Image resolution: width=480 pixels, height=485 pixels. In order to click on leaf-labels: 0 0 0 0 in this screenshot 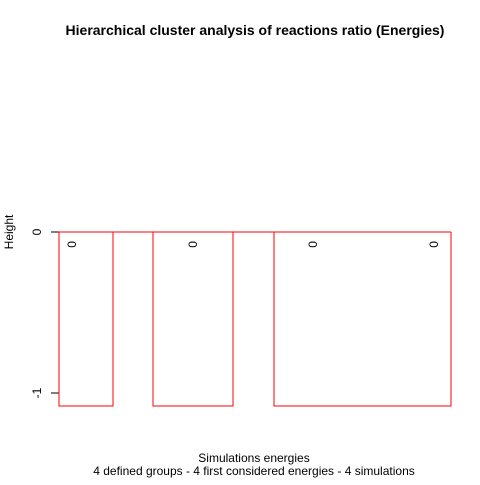, I will do `click(253, 244)`.